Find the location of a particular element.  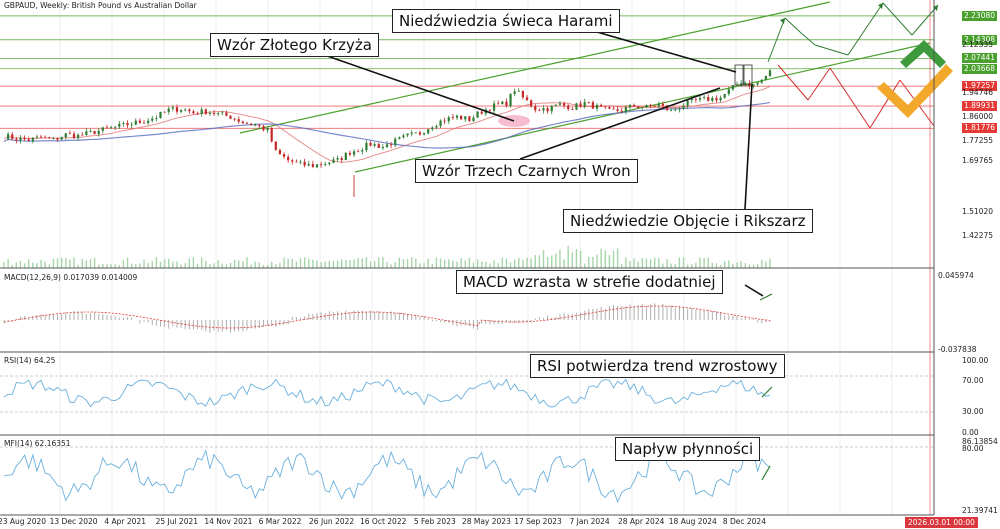

annotation-bearish-harami: Niedźwiedzia świeca Harami is located at coordinates (506, 21).